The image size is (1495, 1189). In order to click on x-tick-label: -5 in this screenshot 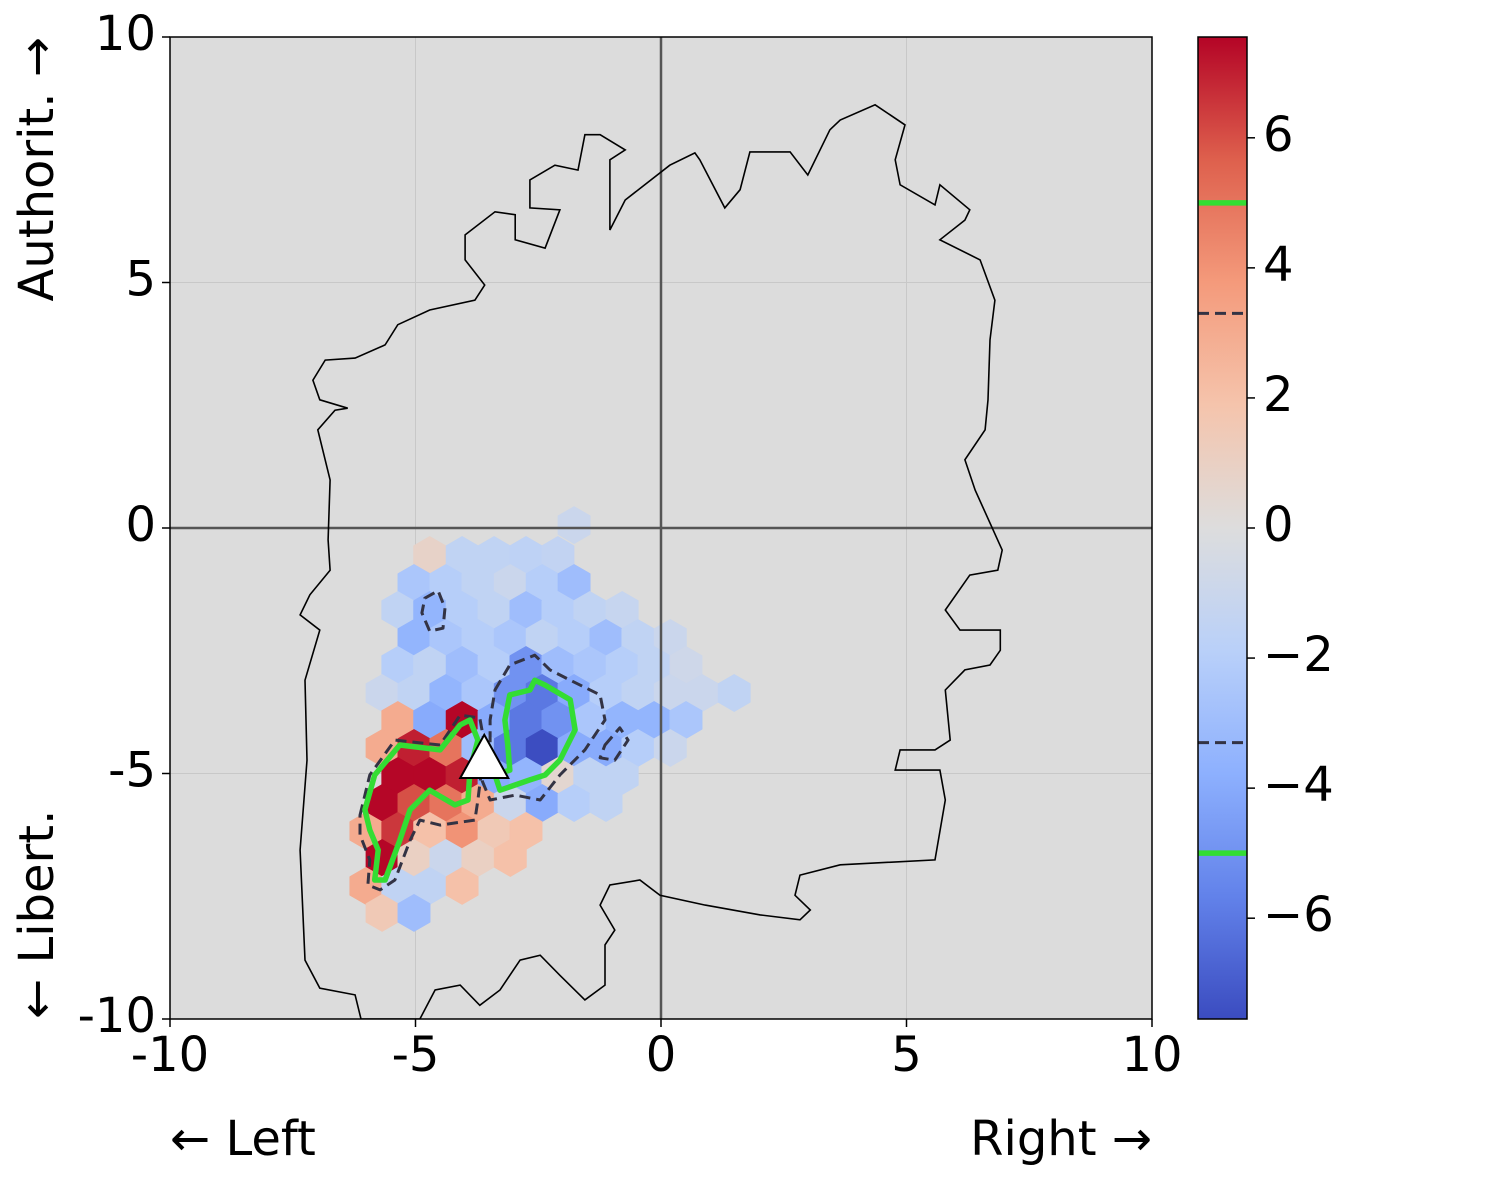, I will do `click(416, 1055)`.